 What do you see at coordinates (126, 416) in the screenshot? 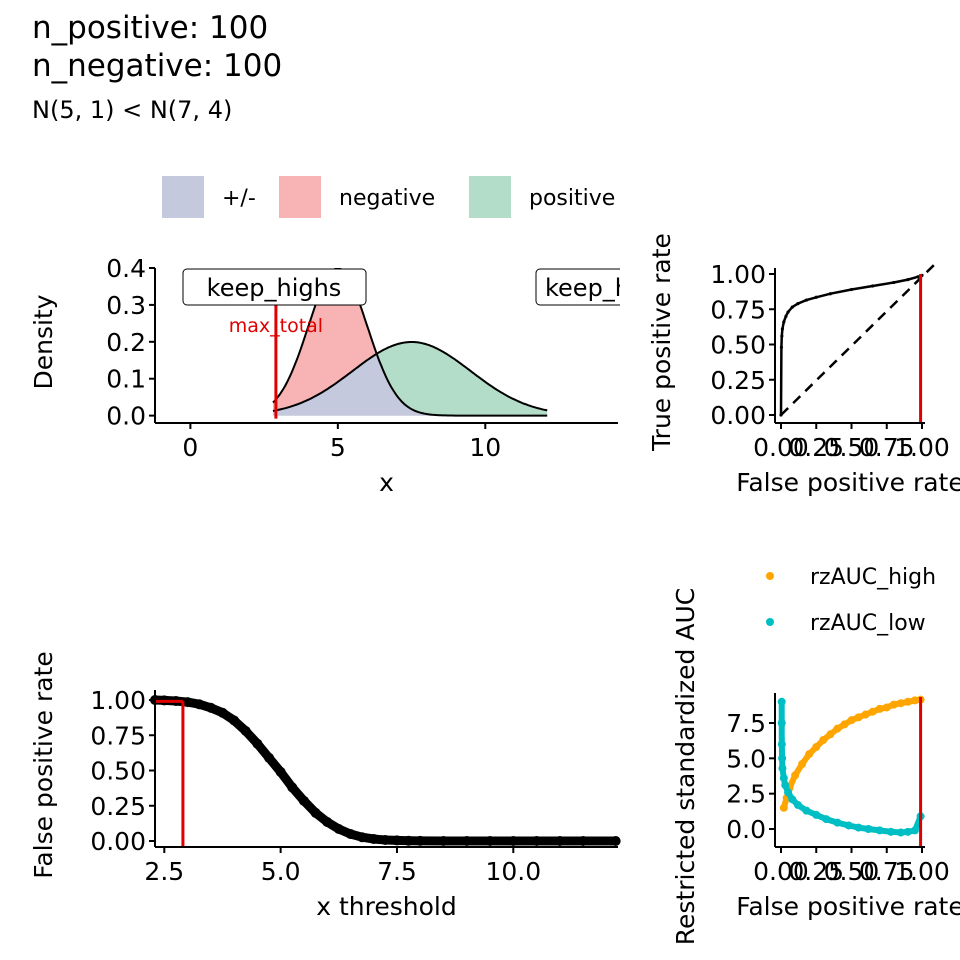
I see `y-tick-label: 0.0` at bounding box center [126, 416].